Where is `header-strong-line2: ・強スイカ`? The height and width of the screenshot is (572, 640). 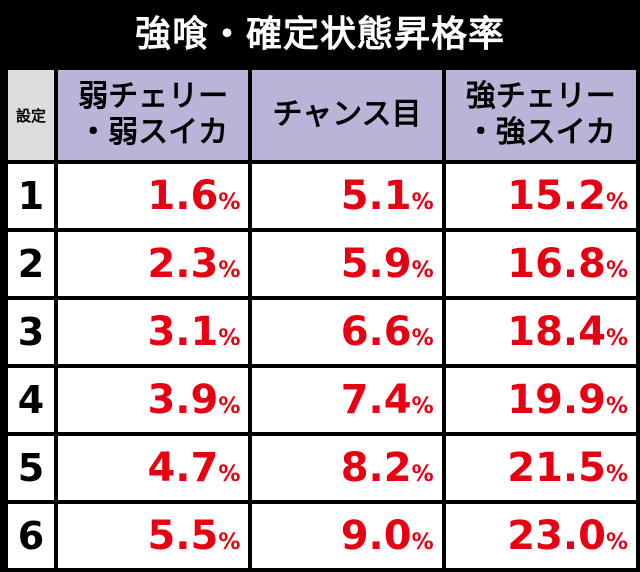 header-strong-line2: ・強スイカ is located at coordinates (540, 132).